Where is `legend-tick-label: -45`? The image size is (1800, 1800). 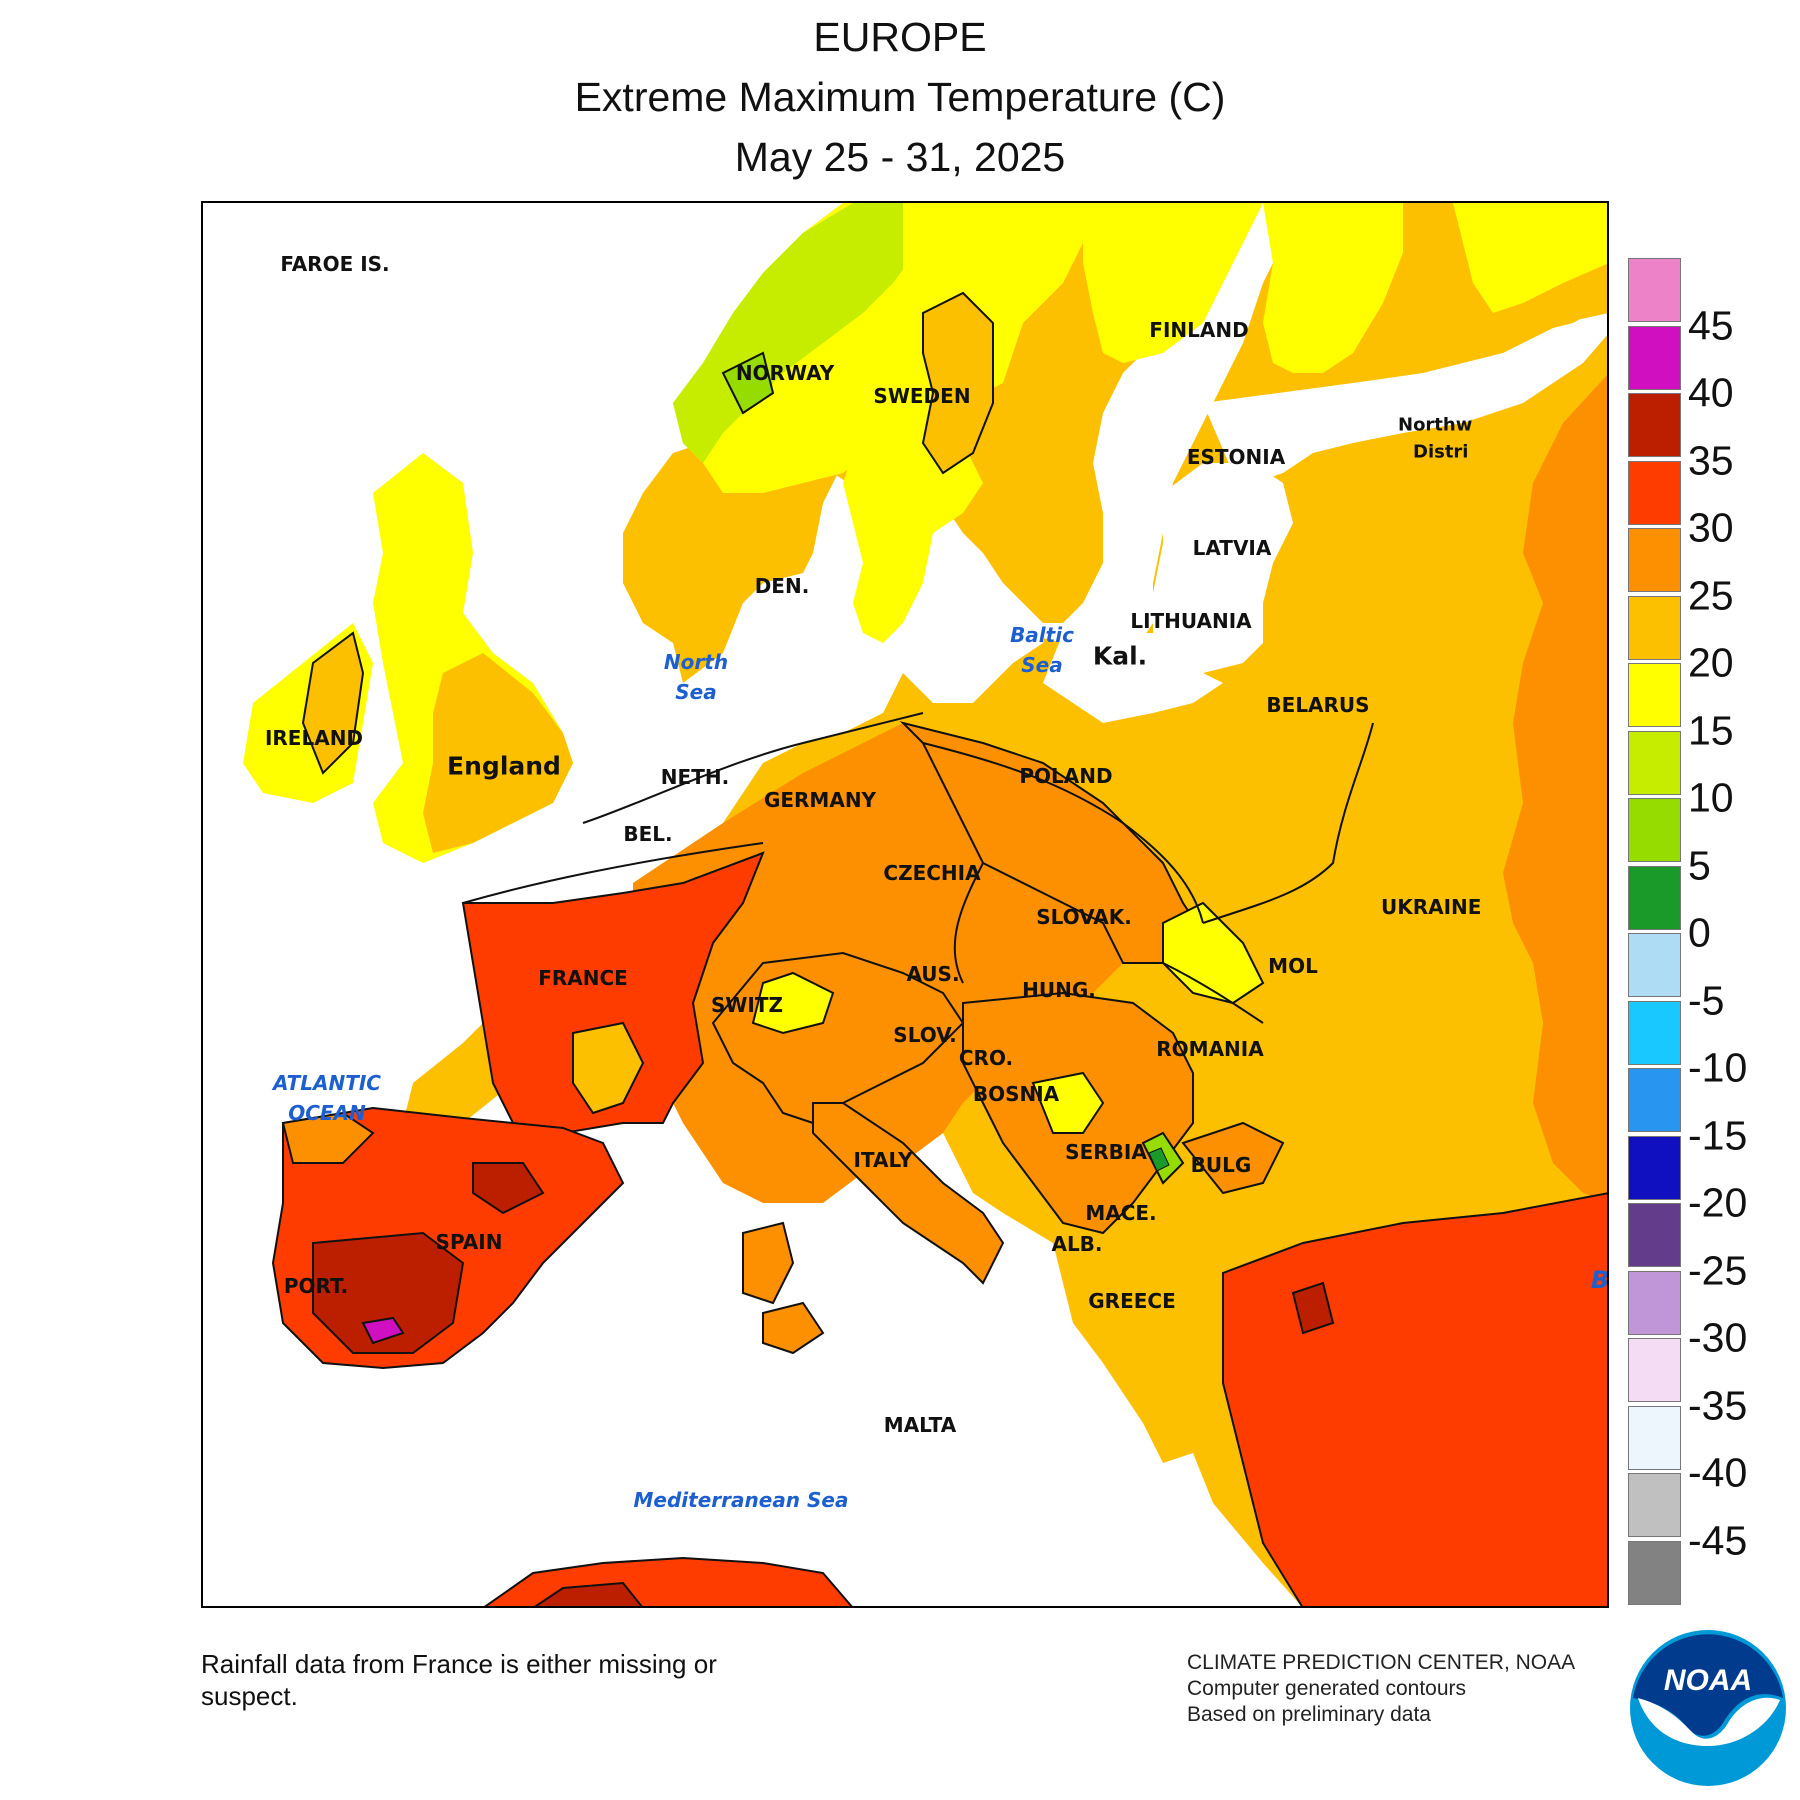 legend-tick-label: -45 is located at coordinates (1718, 1540).